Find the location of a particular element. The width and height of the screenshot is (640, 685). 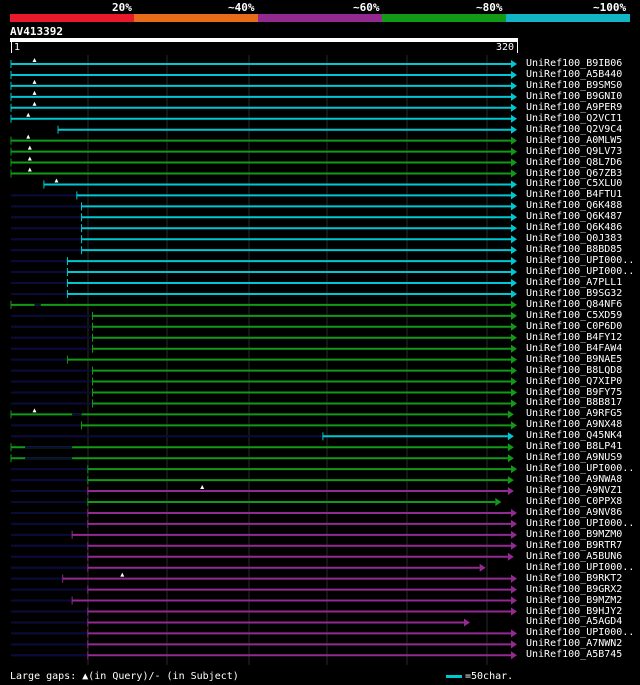

hit-label: UniRef100_B8BD85 is located at coordinates (574, 250).